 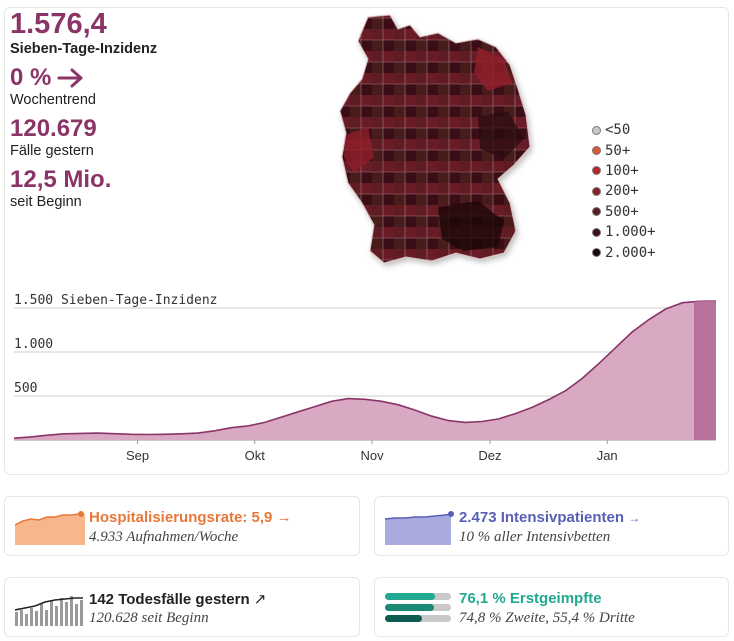 I want to click on cases-total-stat: 12,5 Mio. seit Beginn, so click(x=83, y=188).